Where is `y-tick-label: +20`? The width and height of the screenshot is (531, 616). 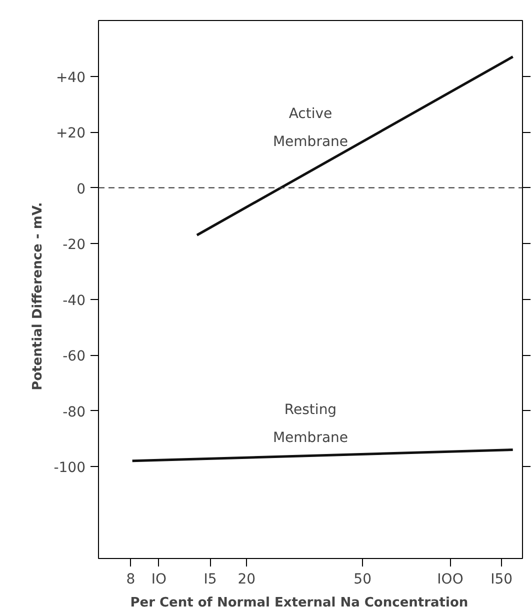
y-tick-label: +20 is located at coordinates (71, 134).